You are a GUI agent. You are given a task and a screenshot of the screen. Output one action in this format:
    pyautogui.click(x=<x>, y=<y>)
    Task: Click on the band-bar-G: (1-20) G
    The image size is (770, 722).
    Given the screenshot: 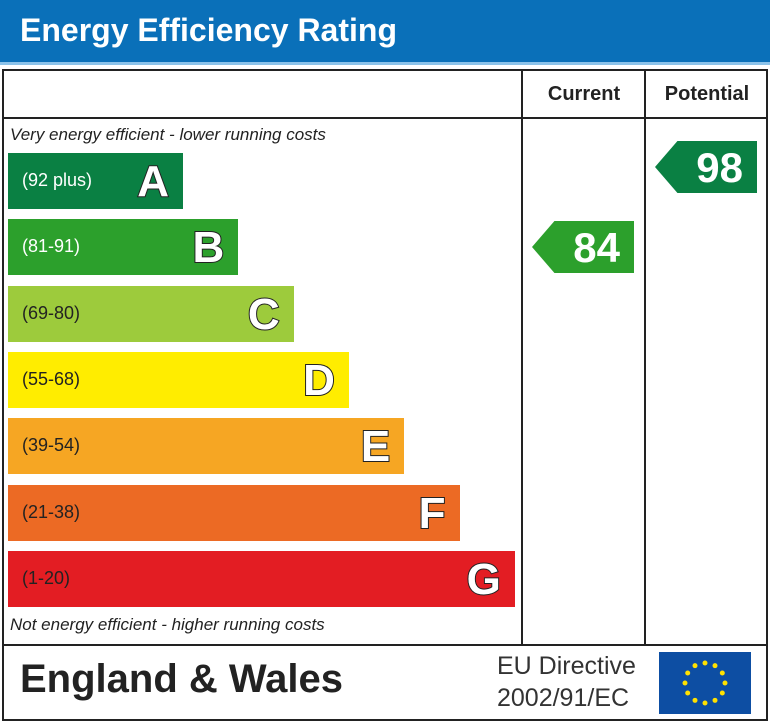 What is the action you would take?
    pyautogui.click(x=261, y=579)
    